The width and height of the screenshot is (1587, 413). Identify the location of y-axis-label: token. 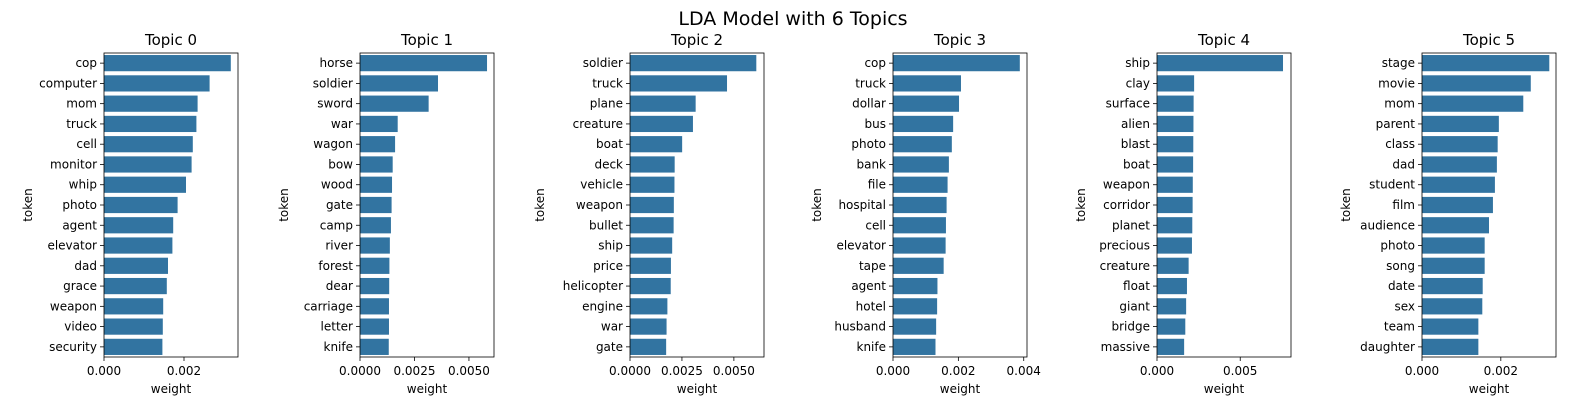
(817, 205).